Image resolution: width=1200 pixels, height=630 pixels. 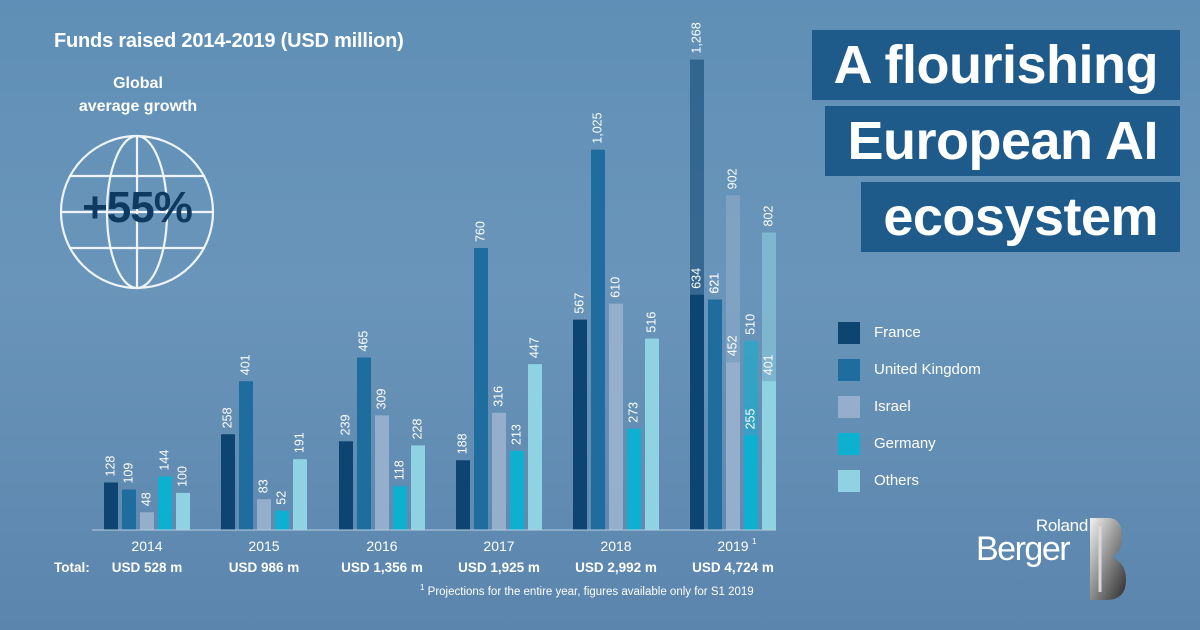 I want to click on roland-berger-logo: Roland Berger, so click(x=1063, y=559).